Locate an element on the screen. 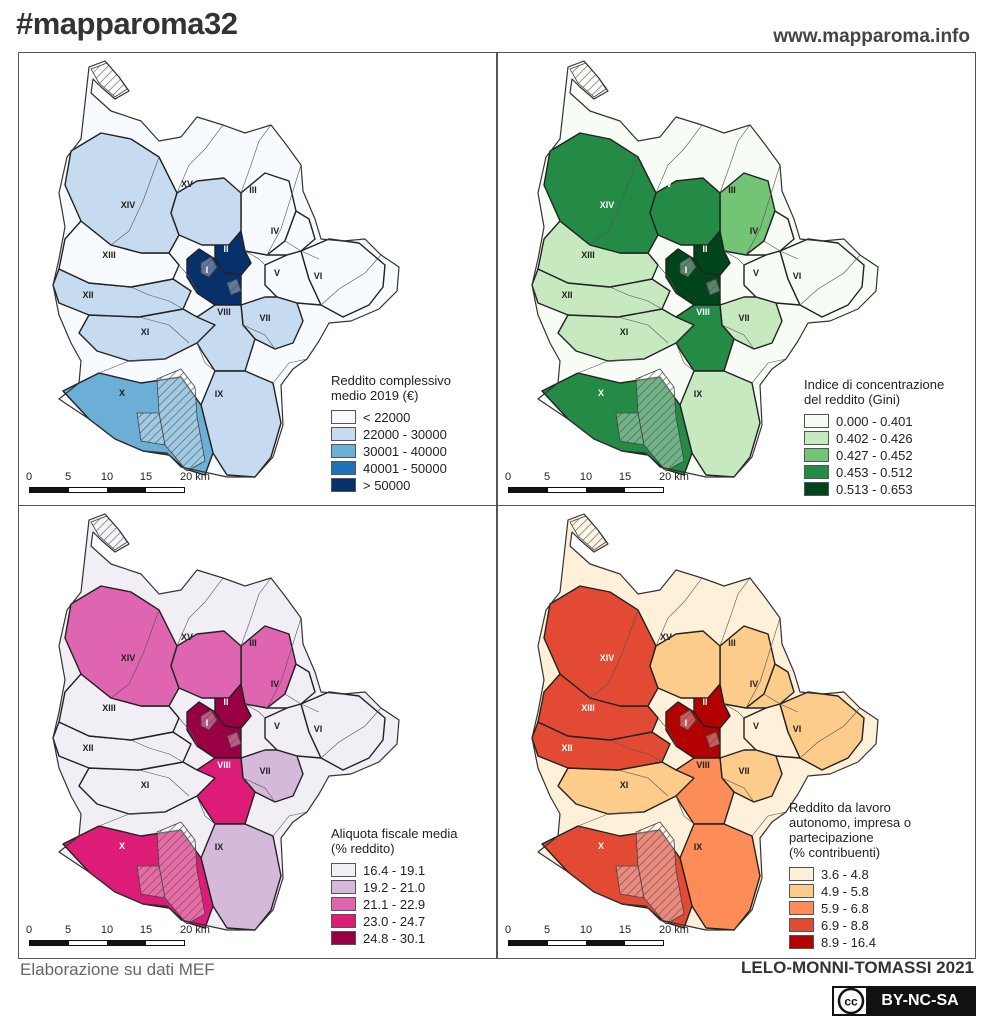 Image resolution: width=996 pixels, height=1024 pixels. legend-label: 5.9 - 6.8 is located at coordinates (845, 908).